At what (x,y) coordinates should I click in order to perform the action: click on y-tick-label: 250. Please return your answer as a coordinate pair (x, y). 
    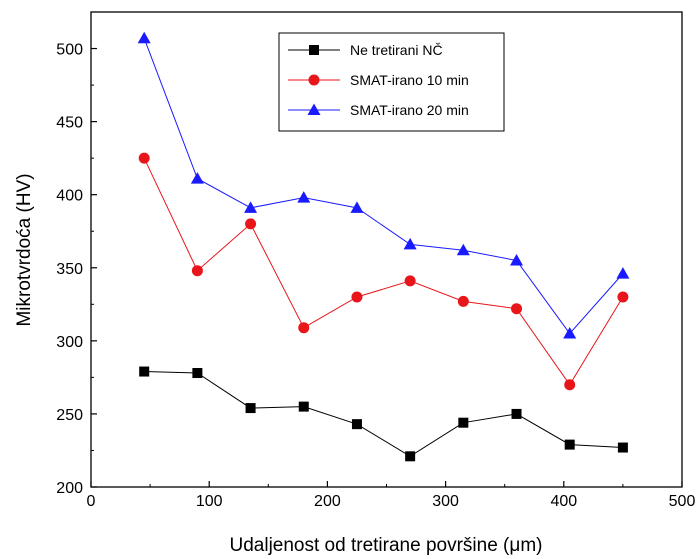
    Looking at the image, I should click on (69, 415).